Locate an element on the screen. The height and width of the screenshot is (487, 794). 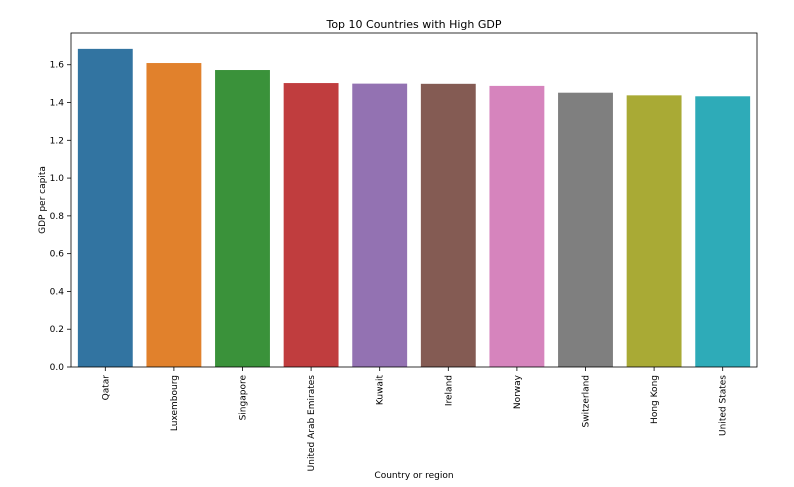
bar-kuwait is located at coordinates (380, 225).